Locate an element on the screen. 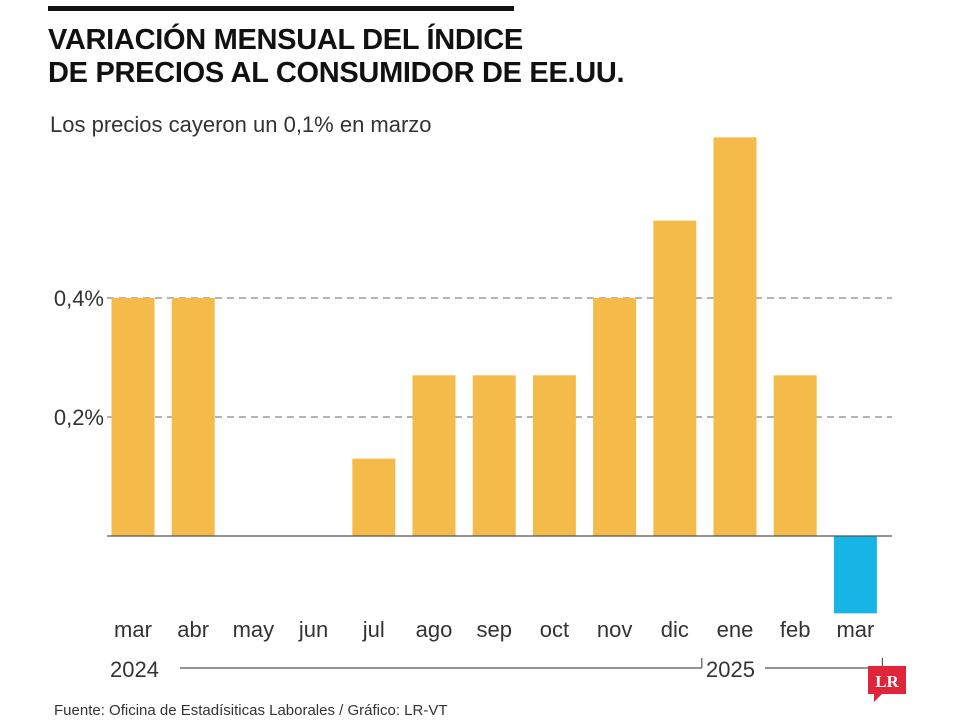  y-tick-label: 0,2% is located at coordinates (79, 417).